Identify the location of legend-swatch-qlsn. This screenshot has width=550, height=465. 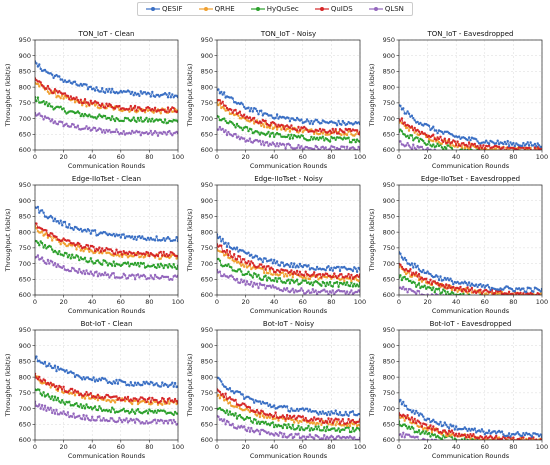
(375, 9).